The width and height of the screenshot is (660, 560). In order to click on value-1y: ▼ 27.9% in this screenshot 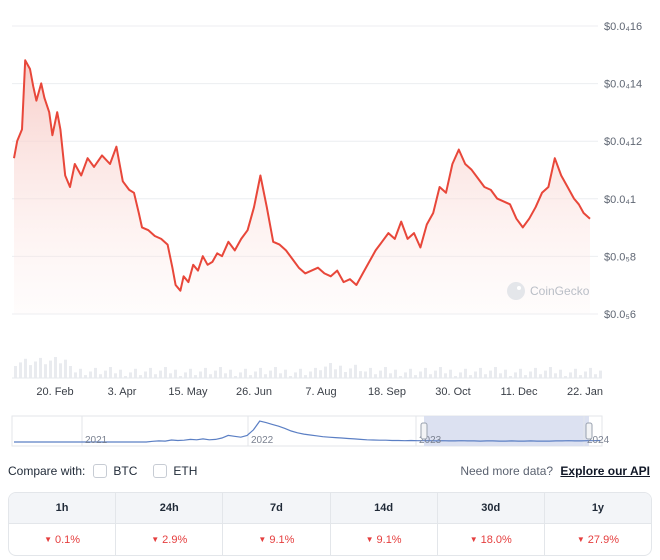, I will do `click(598, 539)`.